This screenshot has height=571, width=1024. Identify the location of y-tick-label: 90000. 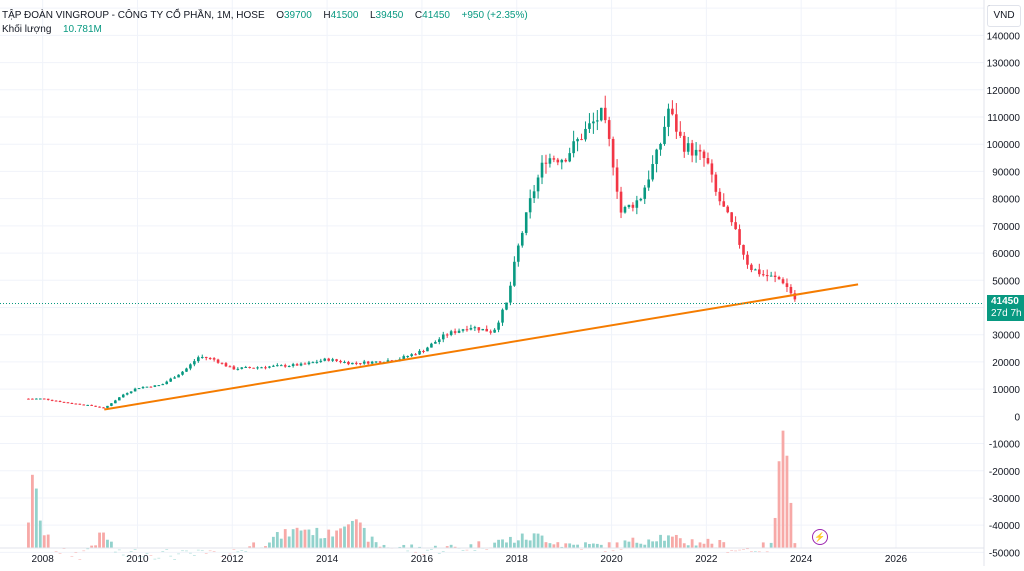
(1006, 172).